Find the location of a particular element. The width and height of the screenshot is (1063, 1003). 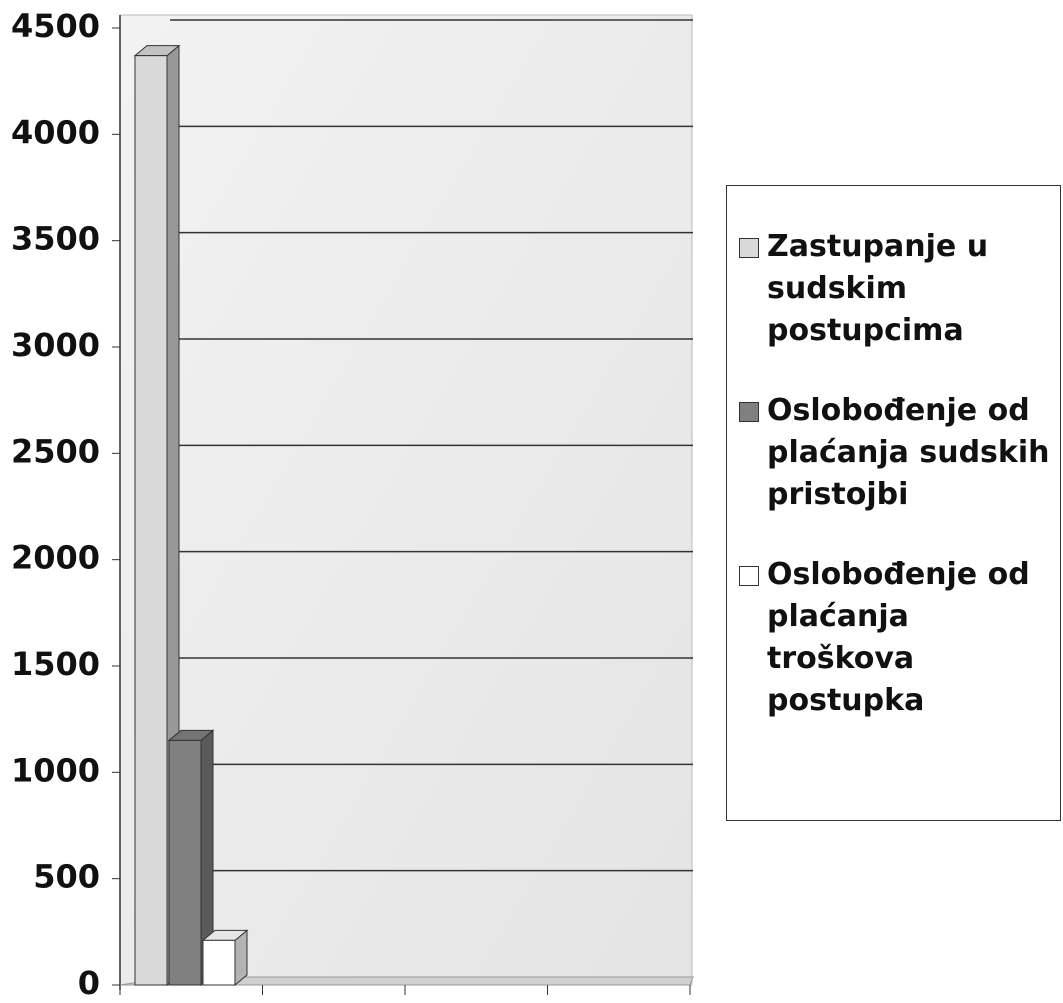

legend-item: Zastupanje u sudskim postupcima is located at coordinates (899, 289).